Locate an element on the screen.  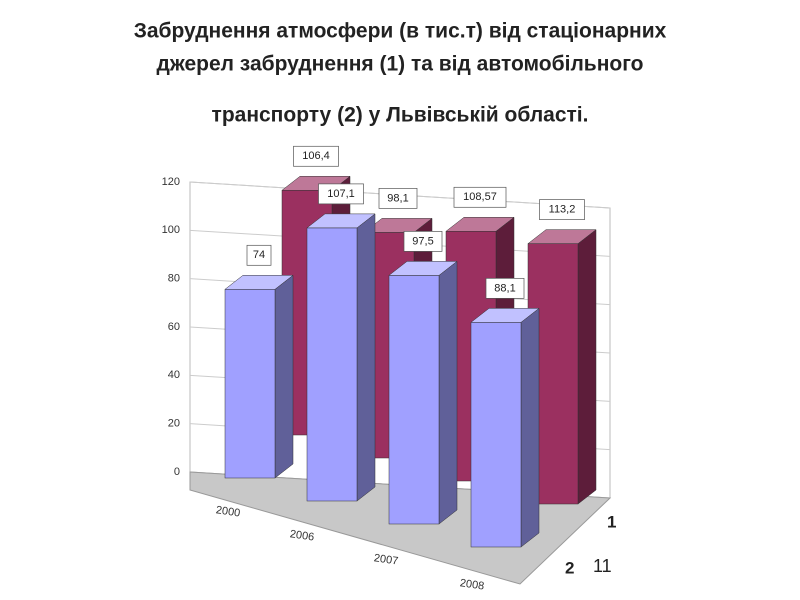
depth-label: 2 is located at coordinates (569, 567).